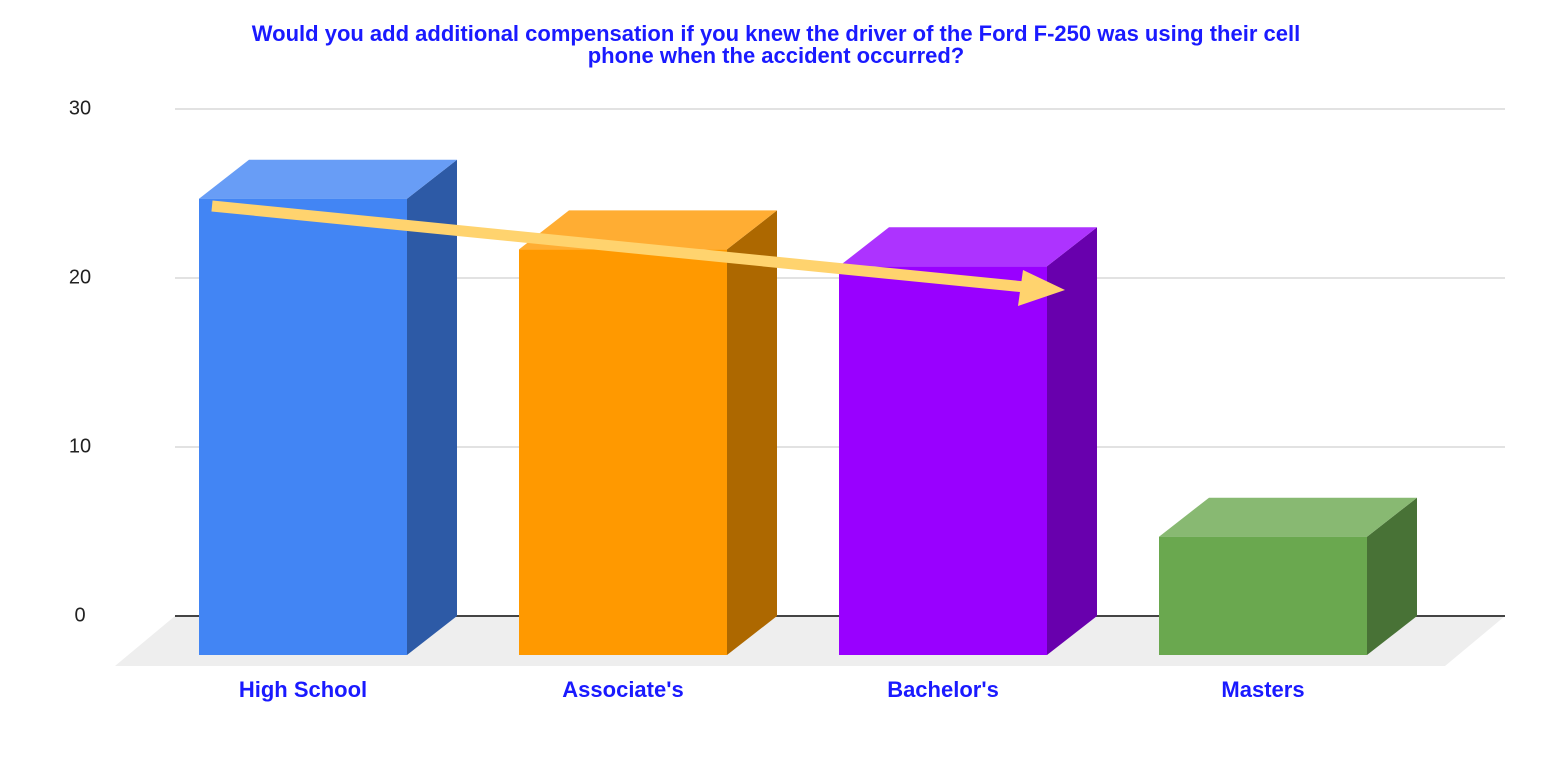 Image resolution: width=1552 pixels, height=757 pixels. Describe the element at coordinates (1041, 288) in the screenshot. I see `arrow-head` at that location.